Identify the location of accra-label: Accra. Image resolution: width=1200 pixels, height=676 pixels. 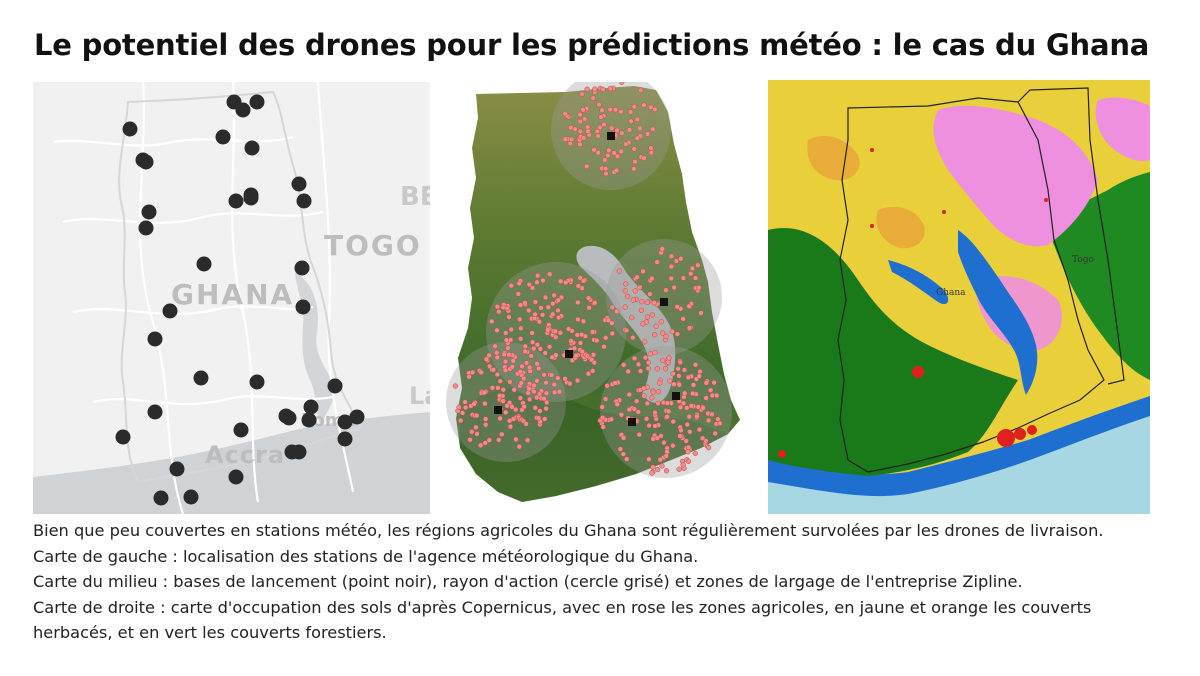
(245, 455).